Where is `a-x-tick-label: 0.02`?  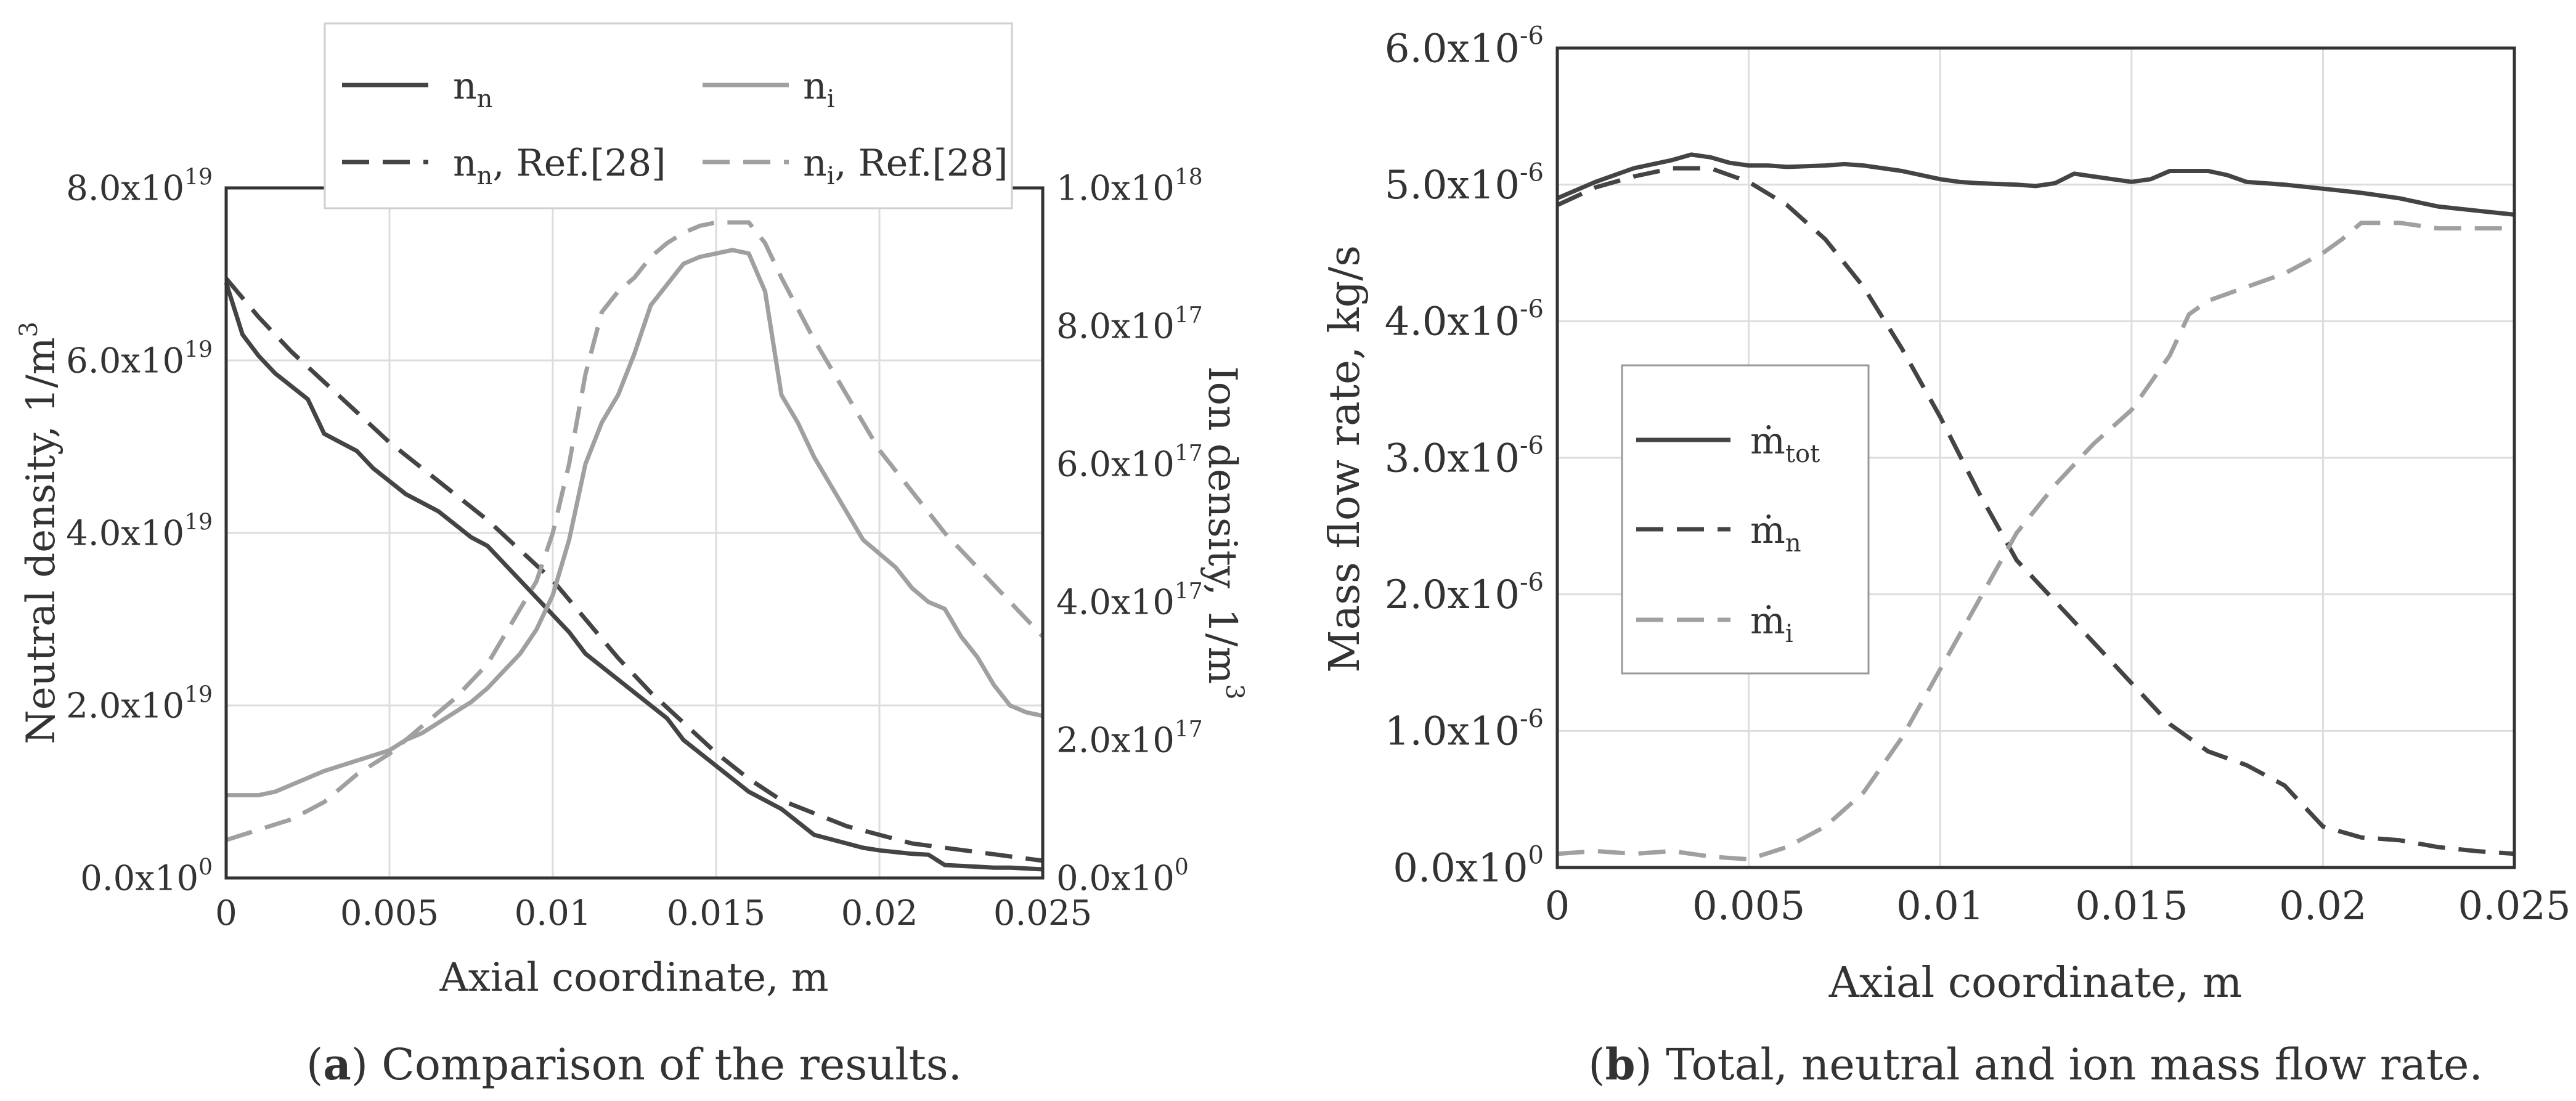
a-x-tick-label: 0.02 is located at coordinates (879, 913).